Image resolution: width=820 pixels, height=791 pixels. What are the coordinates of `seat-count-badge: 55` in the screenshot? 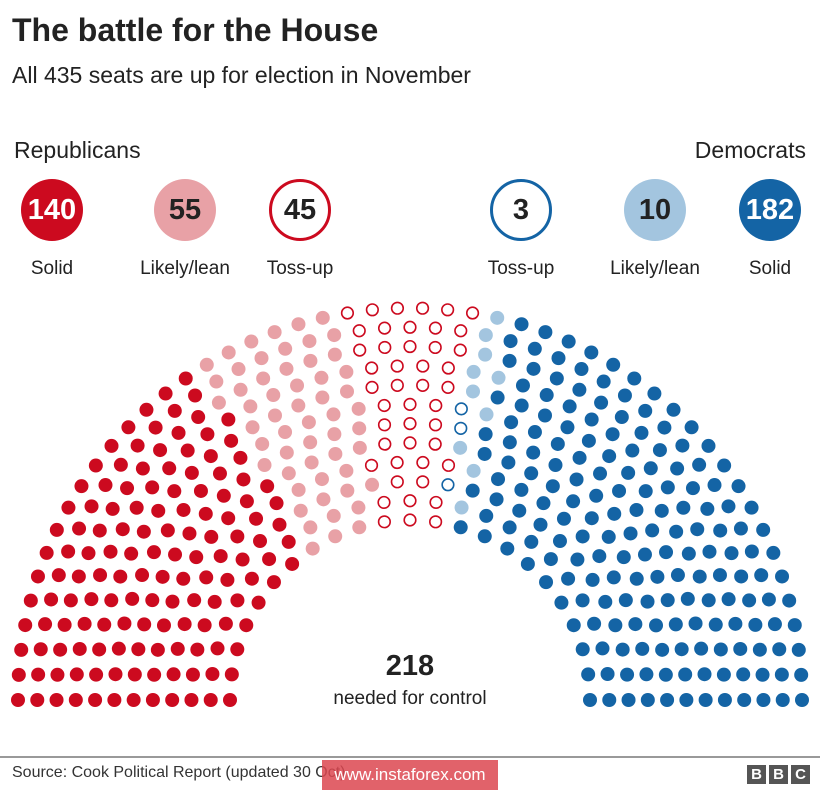 It's located at (185, 210).